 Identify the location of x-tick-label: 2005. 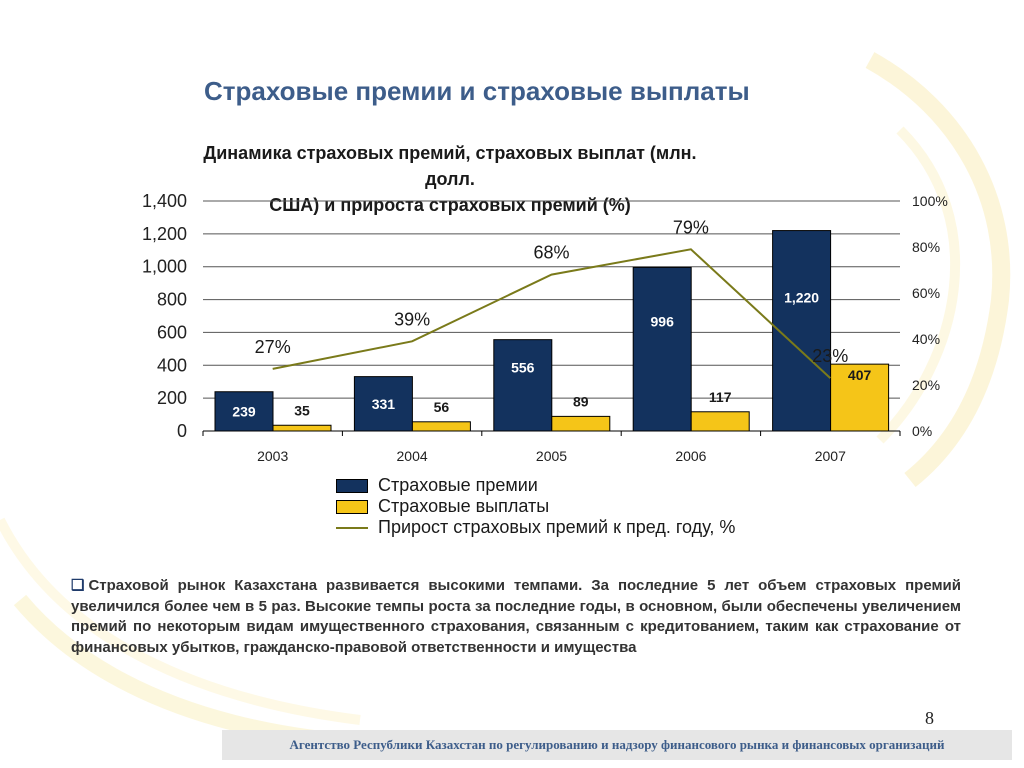
(551, 456).